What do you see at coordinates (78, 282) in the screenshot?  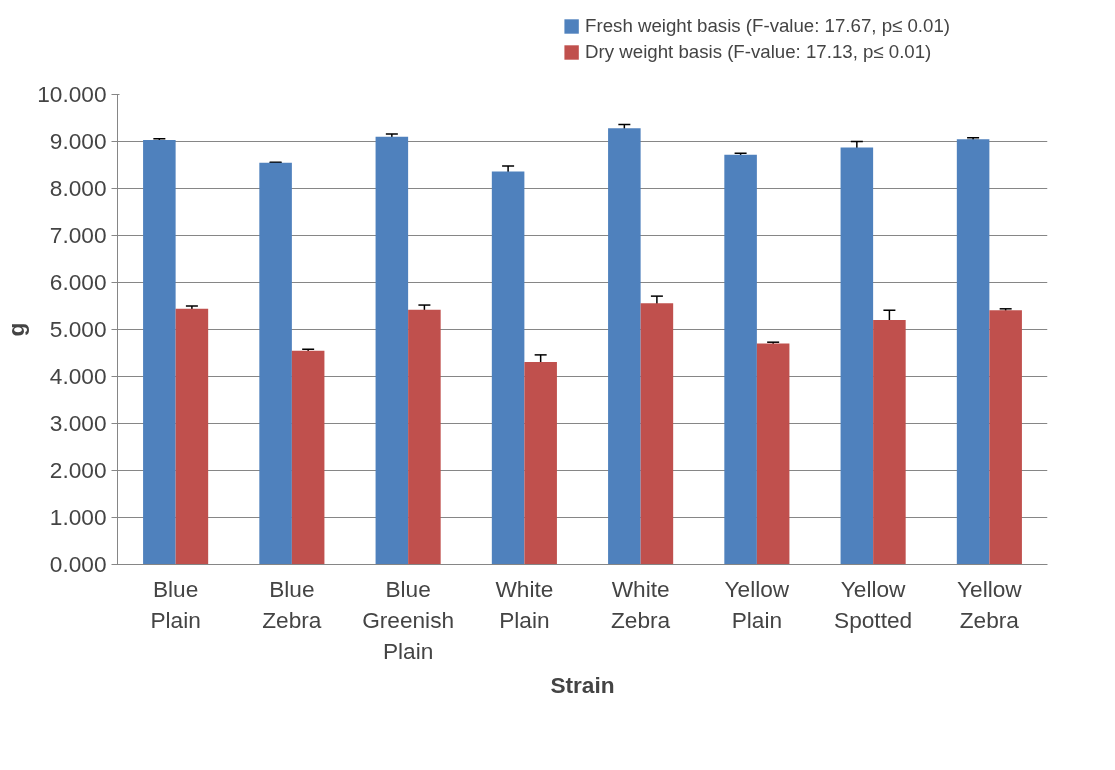 I see `y-tick-label: 6.000` at bounding box center [78, 282].